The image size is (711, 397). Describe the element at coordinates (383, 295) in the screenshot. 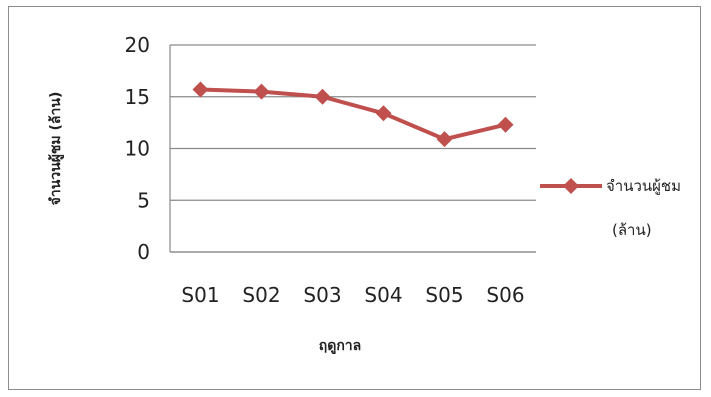

I see `x-tick-label: S04` at that location.